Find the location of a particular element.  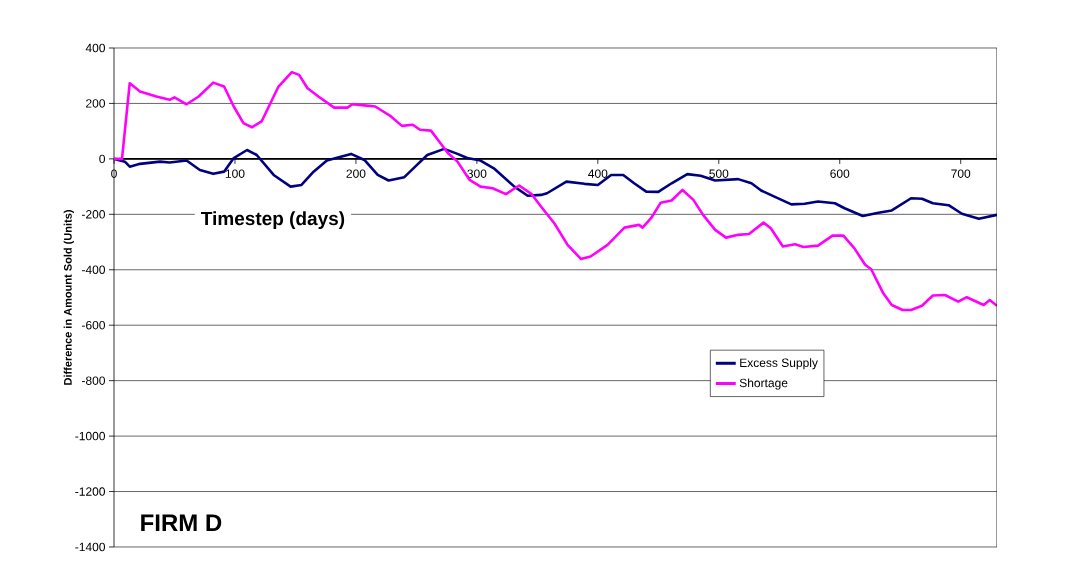

y-axis-title: Difference in Amount Sold (Units) is located at coordinates (68, 297).